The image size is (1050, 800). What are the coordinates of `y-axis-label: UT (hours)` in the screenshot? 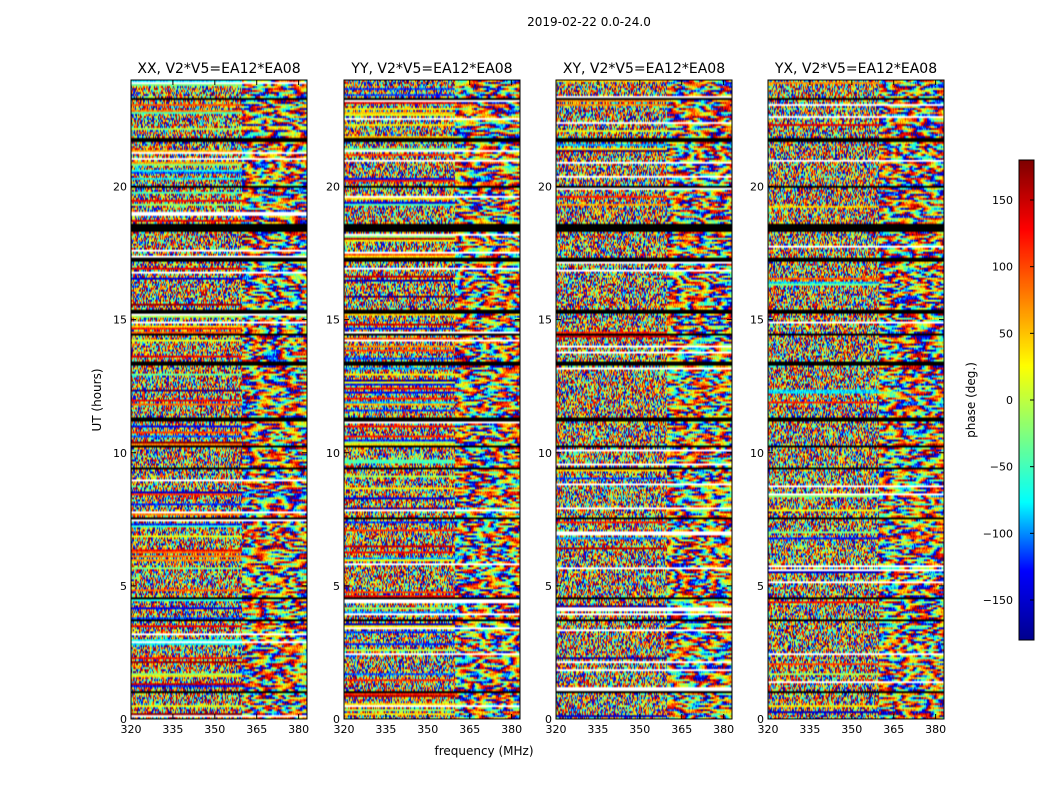 It's located at (97, 399).